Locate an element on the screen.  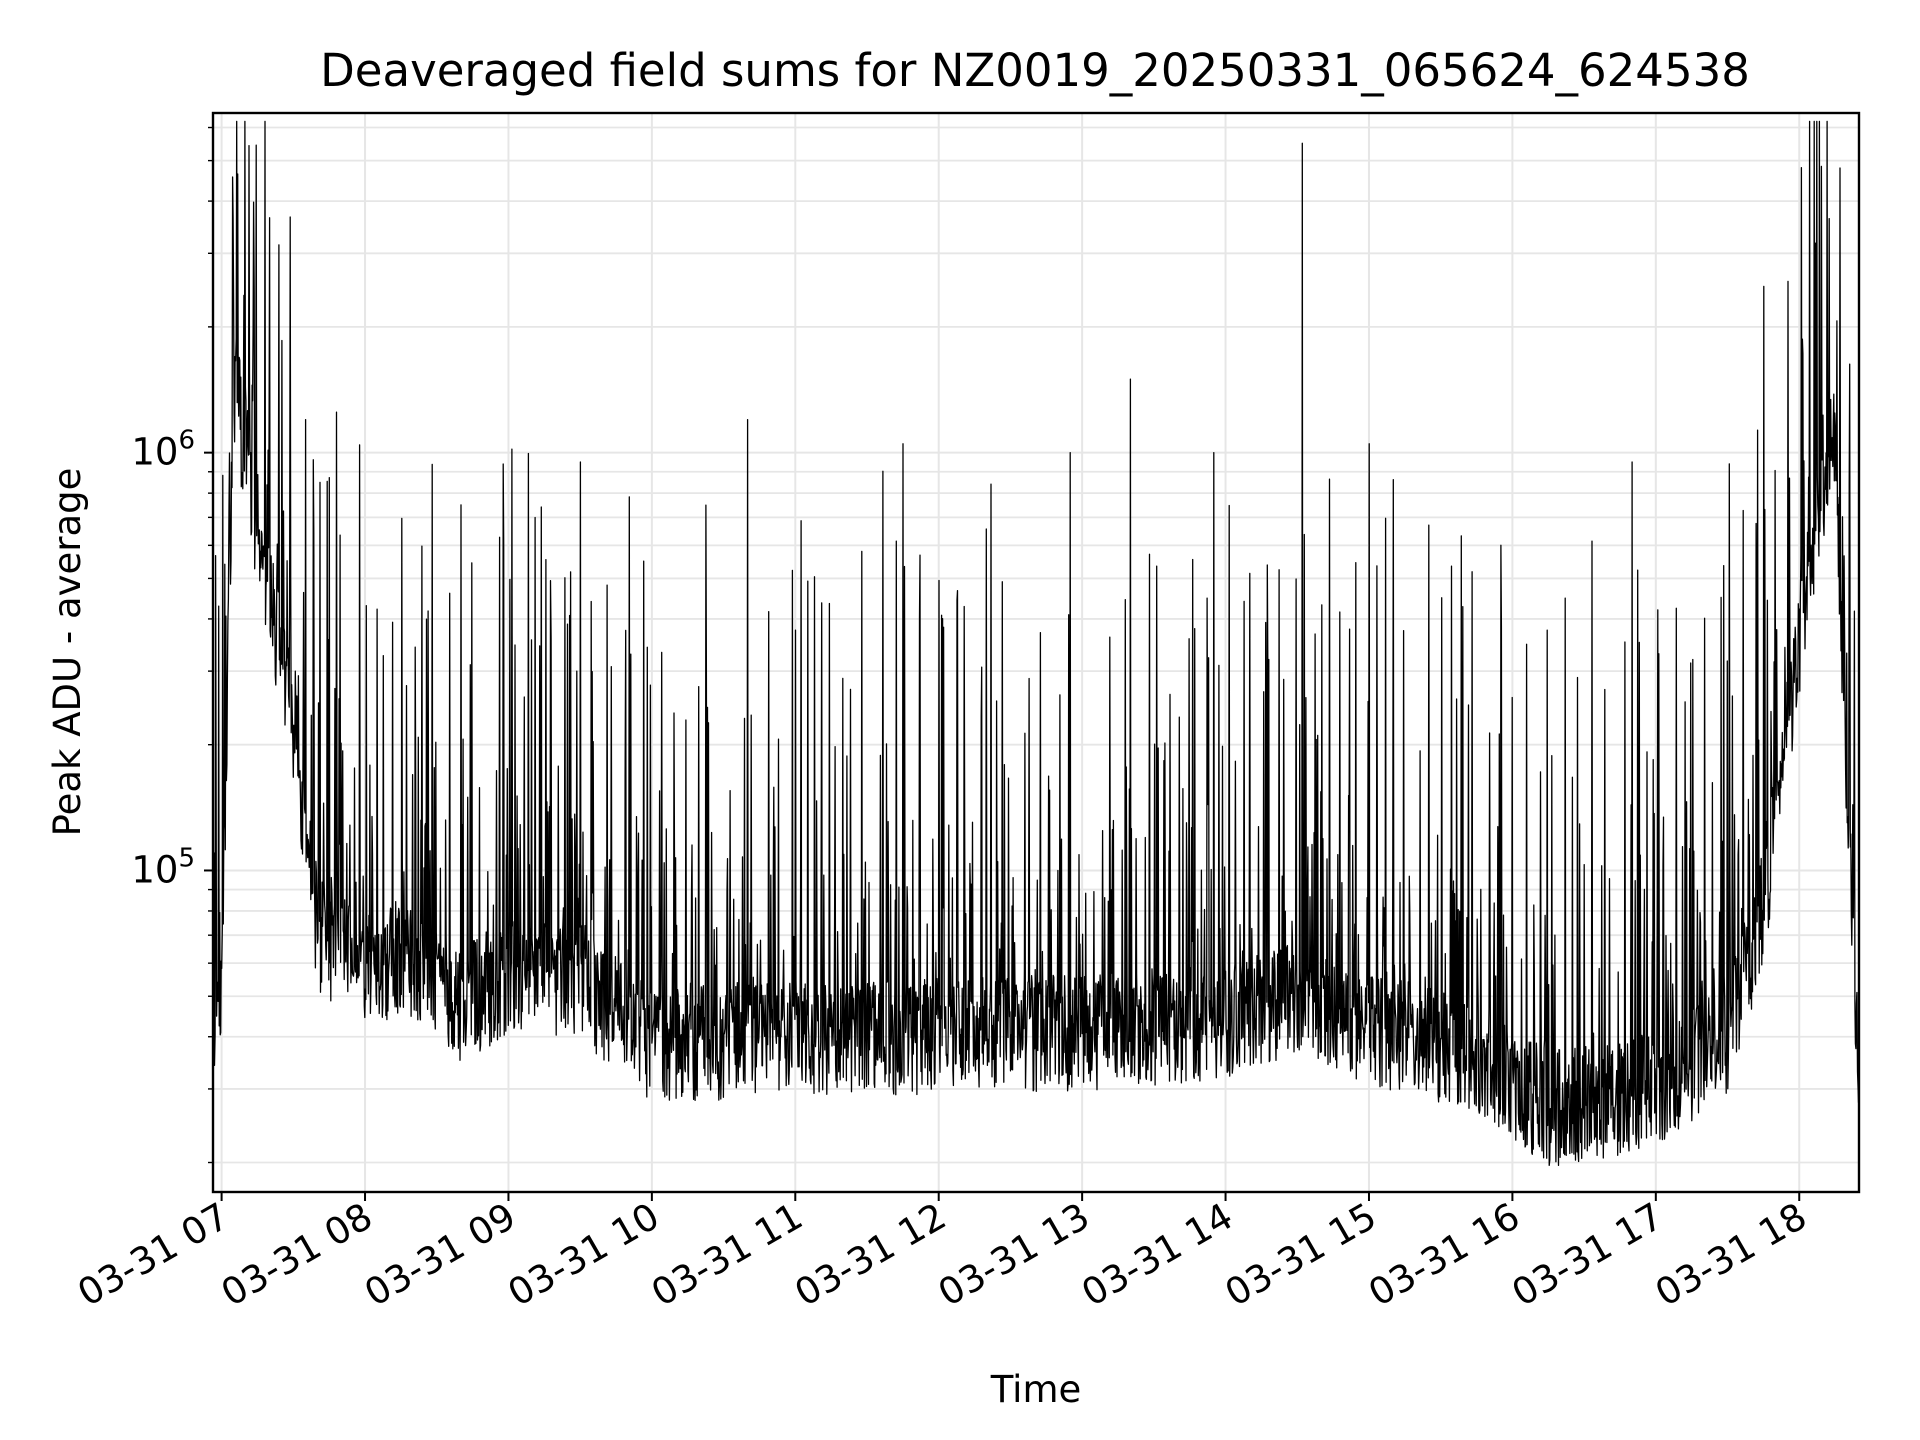
x-axis-label: Time is located at coordinates (1036, 1389).